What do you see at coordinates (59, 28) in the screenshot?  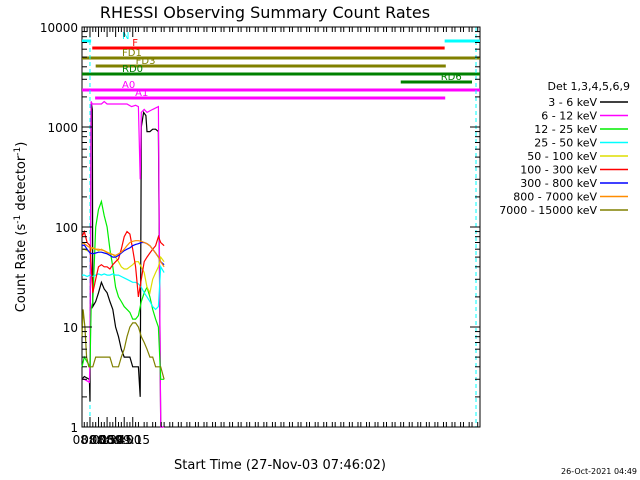 I see `y-tick-label: 10000` at bounding box center [59, 28].